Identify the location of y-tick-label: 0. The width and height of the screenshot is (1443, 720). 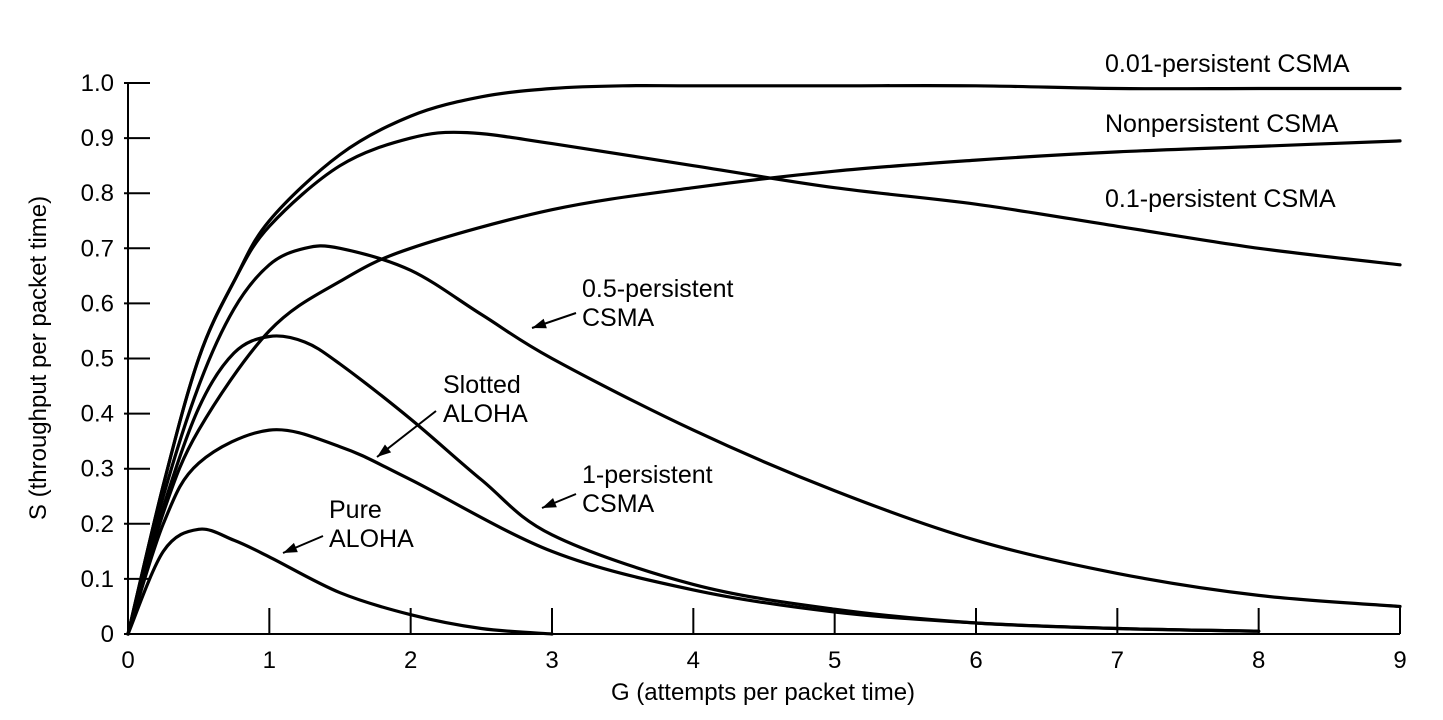
(107, 634).